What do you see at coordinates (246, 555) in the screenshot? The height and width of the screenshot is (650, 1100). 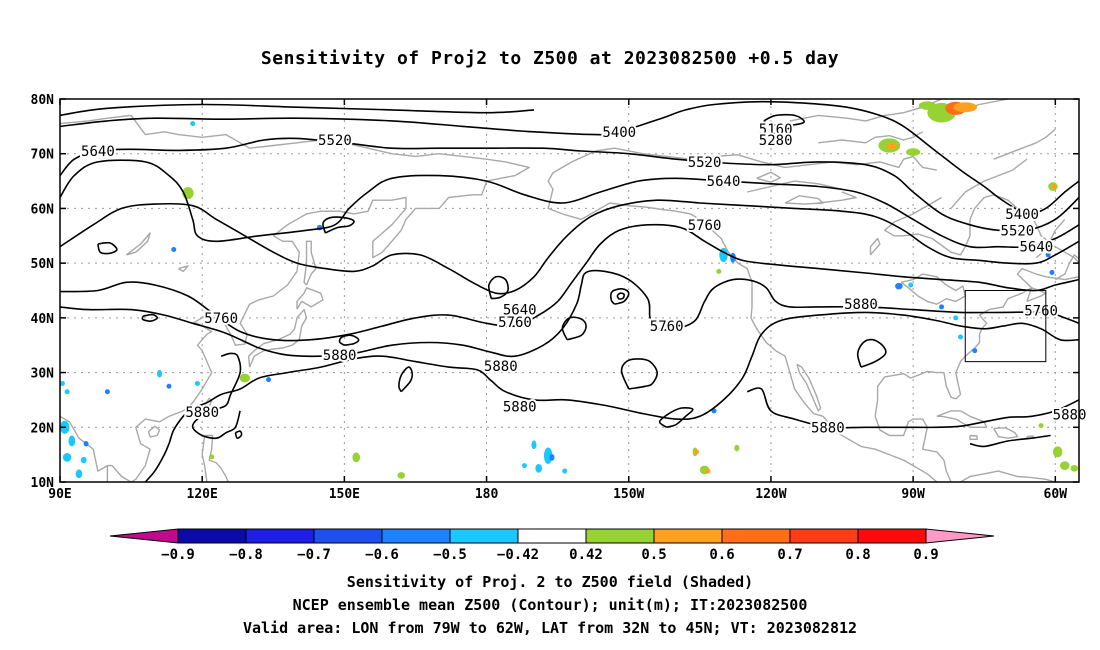 I see `colorbar-label: −0.8` at bounding box center [246, 555].